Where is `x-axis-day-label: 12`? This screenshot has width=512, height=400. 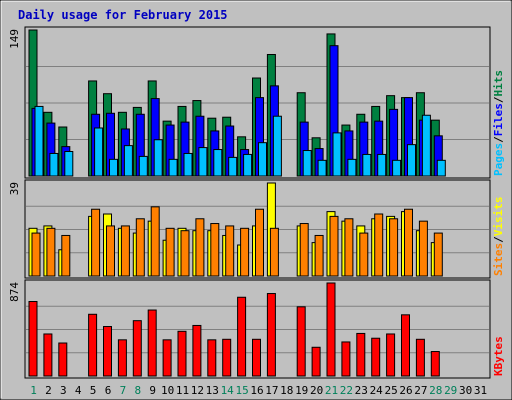 x-axis-day-label: 12 is located at coordinates (197, 390).